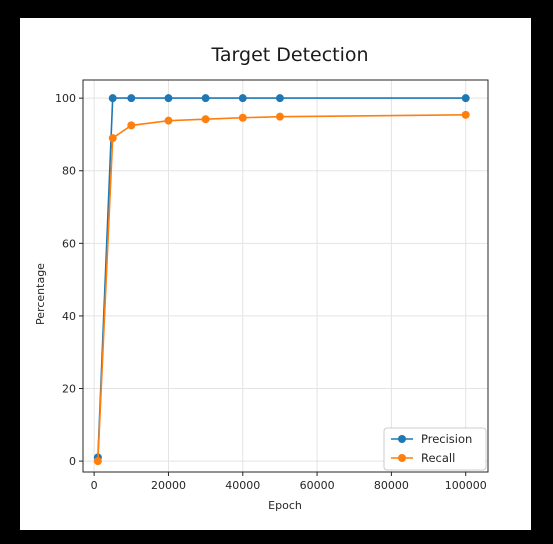 The height and width of the screenshot is (544, 553). I want to click on legend-recall-marker, so click(402, 458).